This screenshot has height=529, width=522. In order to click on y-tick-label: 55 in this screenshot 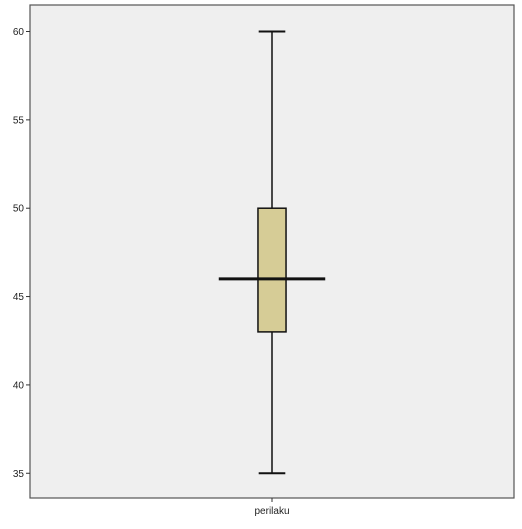, I will do `click(19, 120)`.